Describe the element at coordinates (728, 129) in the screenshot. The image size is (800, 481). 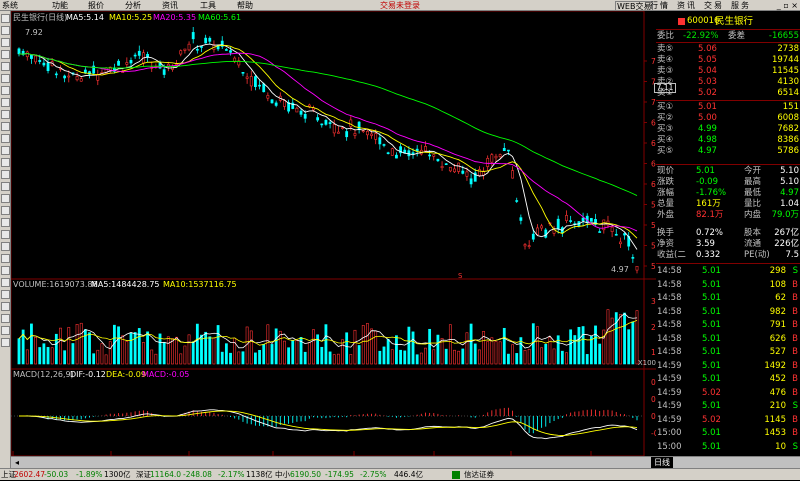
I see `buy-level-row: 买③ 4.99 7682` at that location.